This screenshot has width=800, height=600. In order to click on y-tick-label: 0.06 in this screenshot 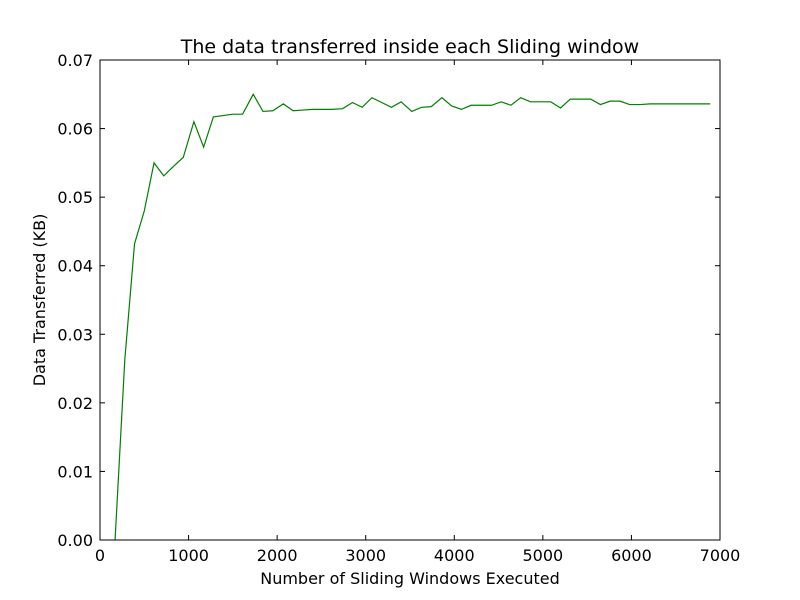, I will do `click(75, 129)`.